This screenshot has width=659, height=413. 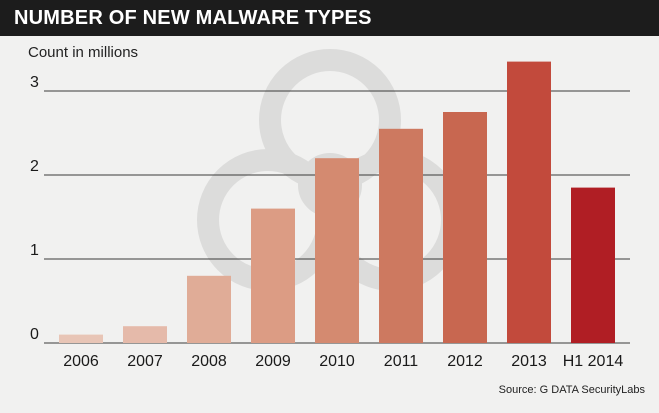 I want to click on x-tick-labels: 2006 2007 2008 2009 2010 2011 2012 2013 H1 2014, so click(x=343, y=361).